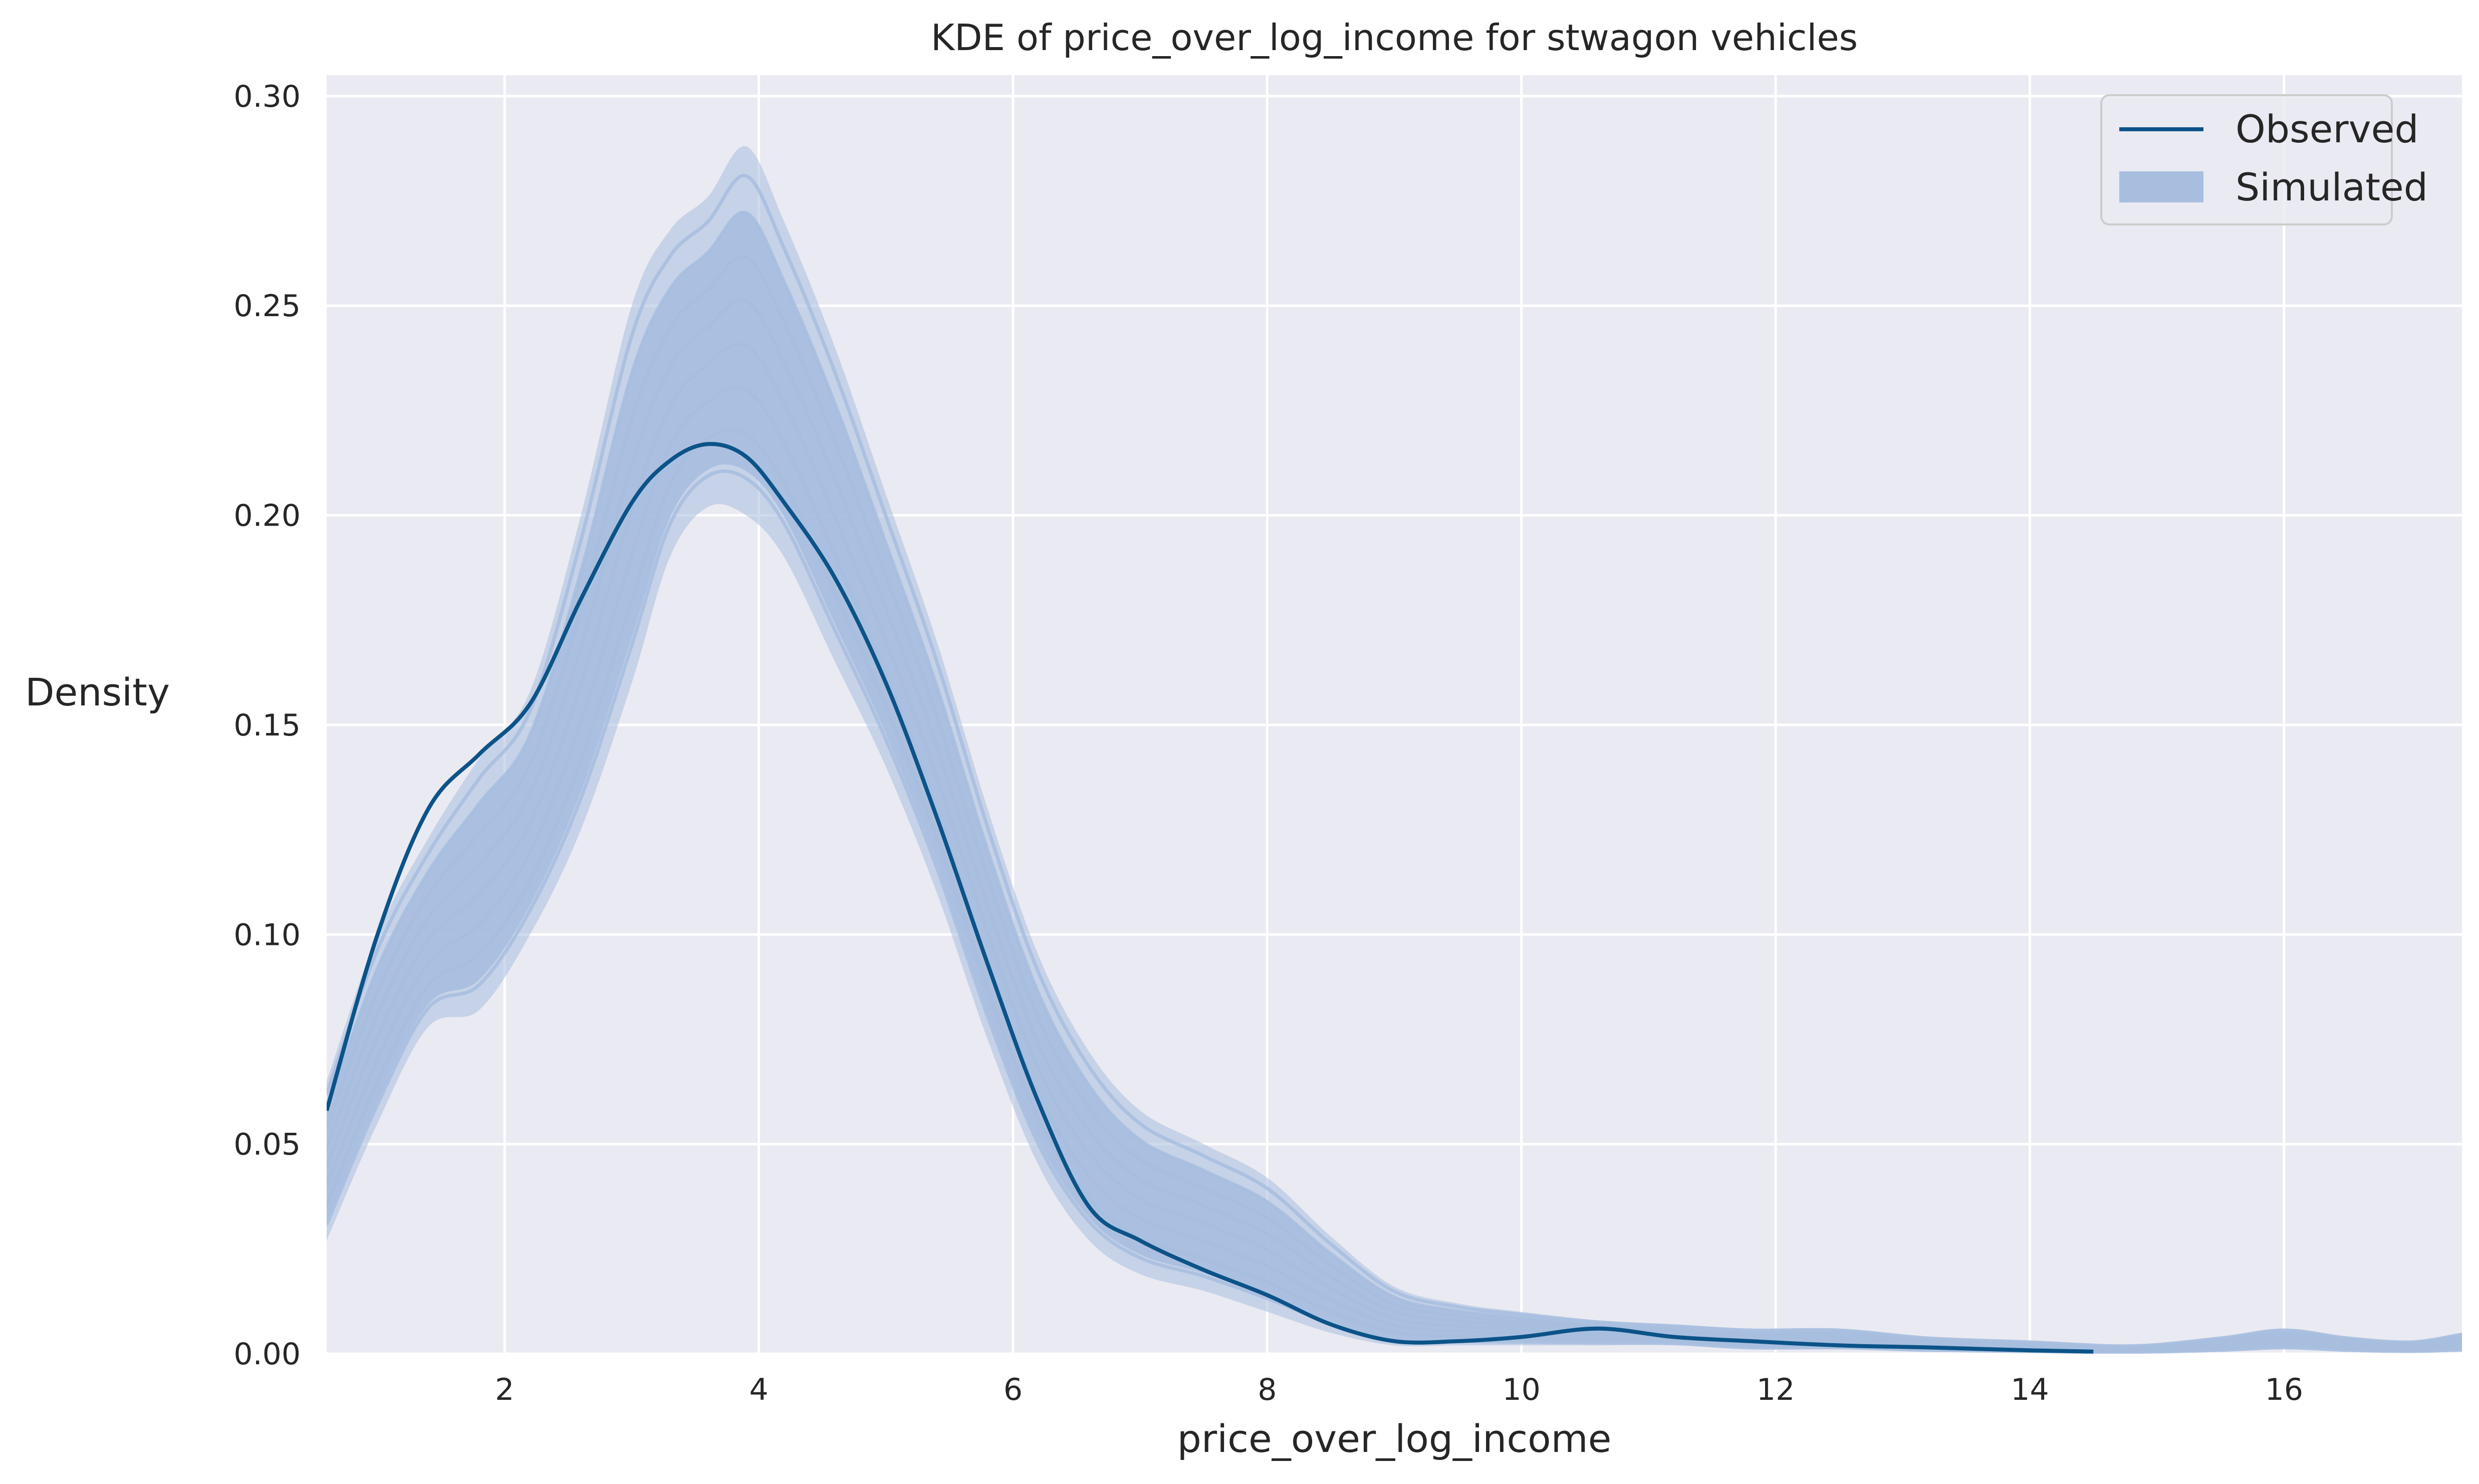  What do you see at coordinates (504, 1389) in the screenshot?
I see `x-tick-label: 2` at bounding box center [504, 1389].